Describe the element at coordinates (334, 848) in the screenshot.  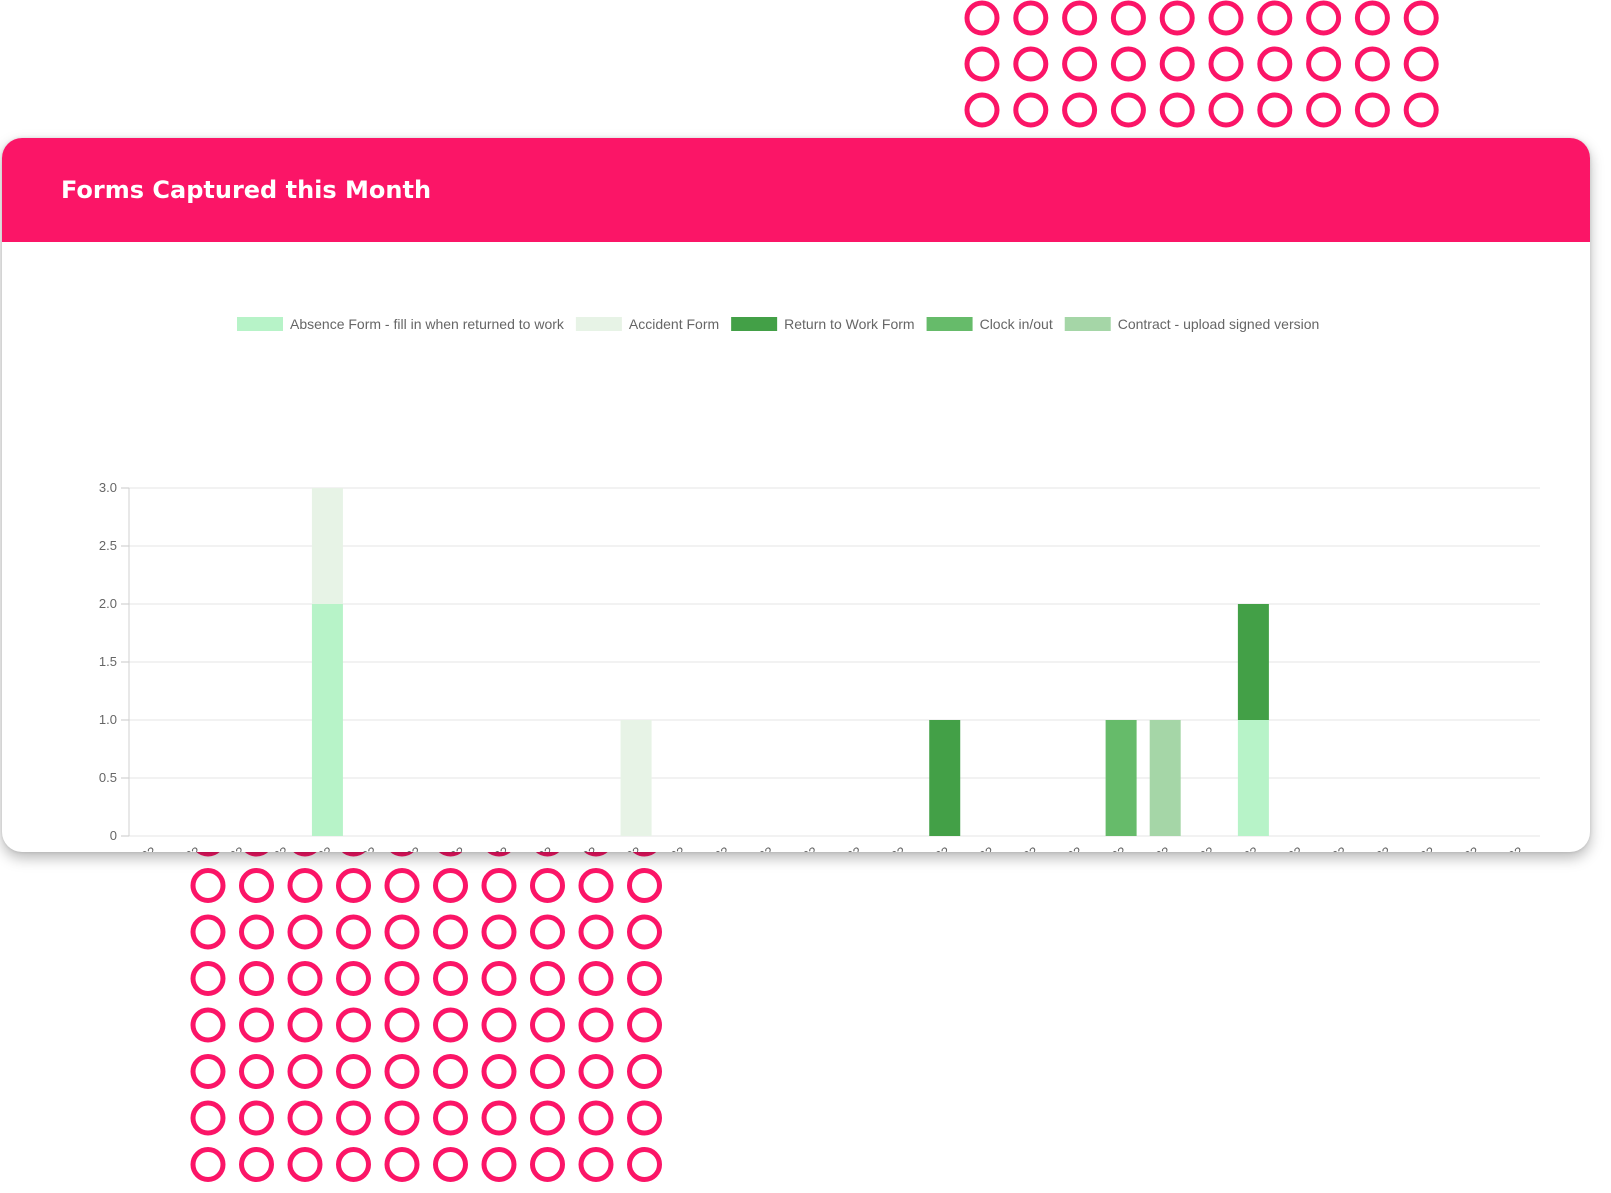
I see `x-tick-label: Fri 06 May 2022` at that location.